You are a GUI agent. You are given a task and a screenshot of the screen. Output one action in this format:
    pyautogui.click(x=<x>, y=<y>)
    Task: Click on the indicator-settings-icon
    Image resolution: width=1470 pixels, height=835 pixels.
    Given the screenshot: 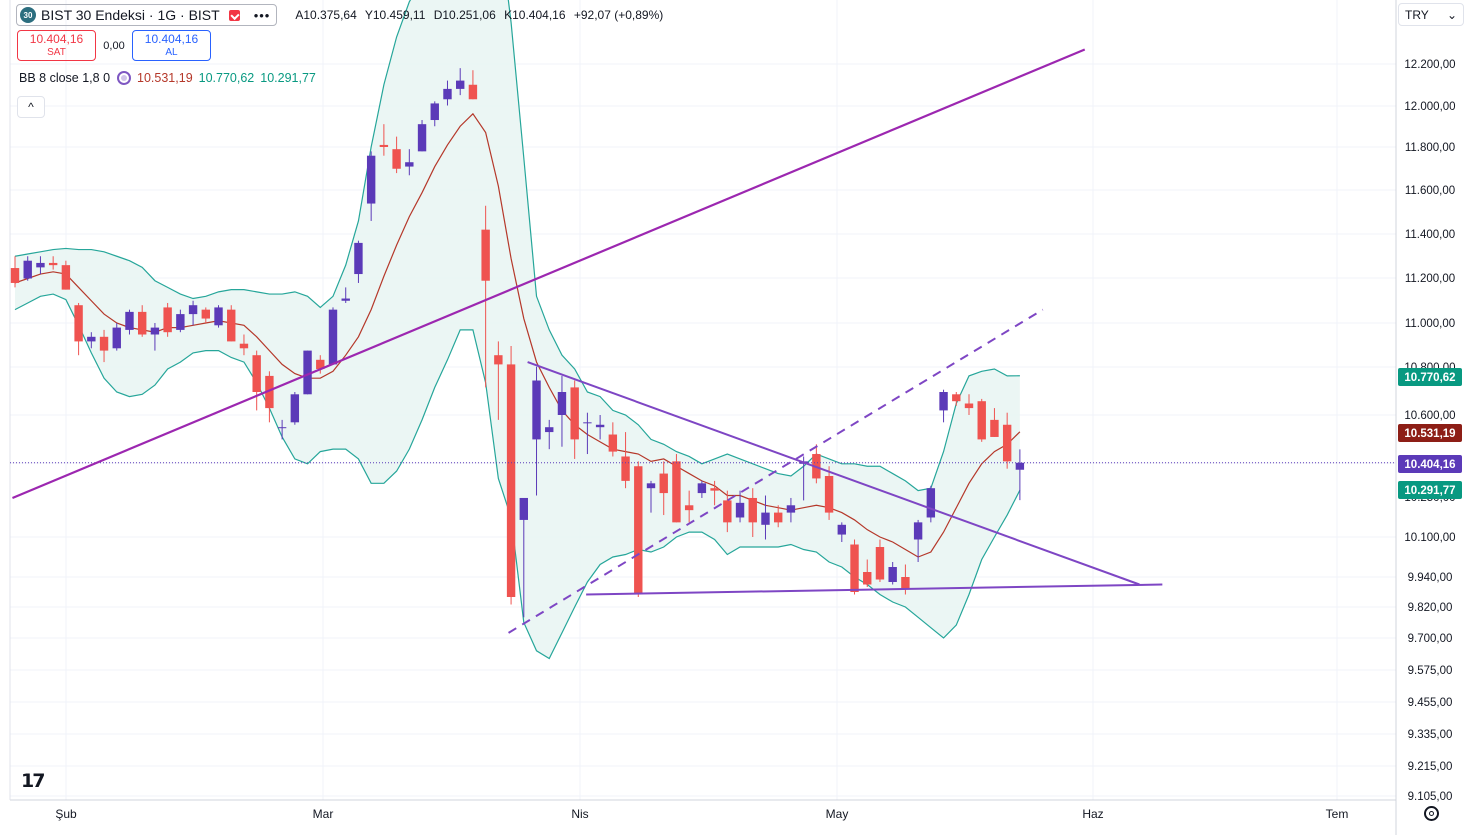 What is the action you would take?
    pyautogui.click(x=124, y=78)
    